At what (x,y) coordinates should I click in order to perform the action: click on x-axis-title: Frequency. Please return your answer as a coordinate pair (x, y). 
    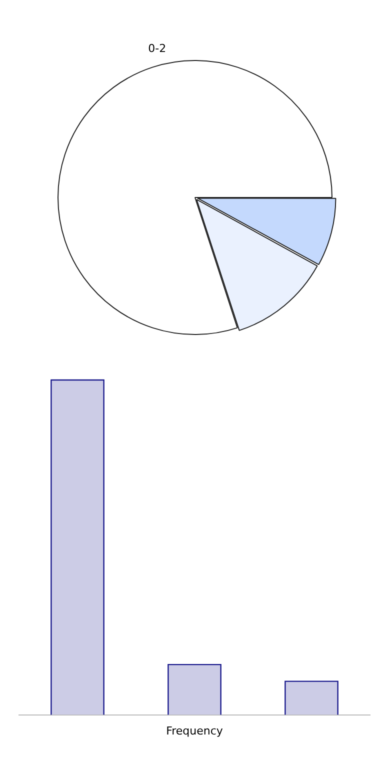
    Looking at the image, I should click on (195, 731).